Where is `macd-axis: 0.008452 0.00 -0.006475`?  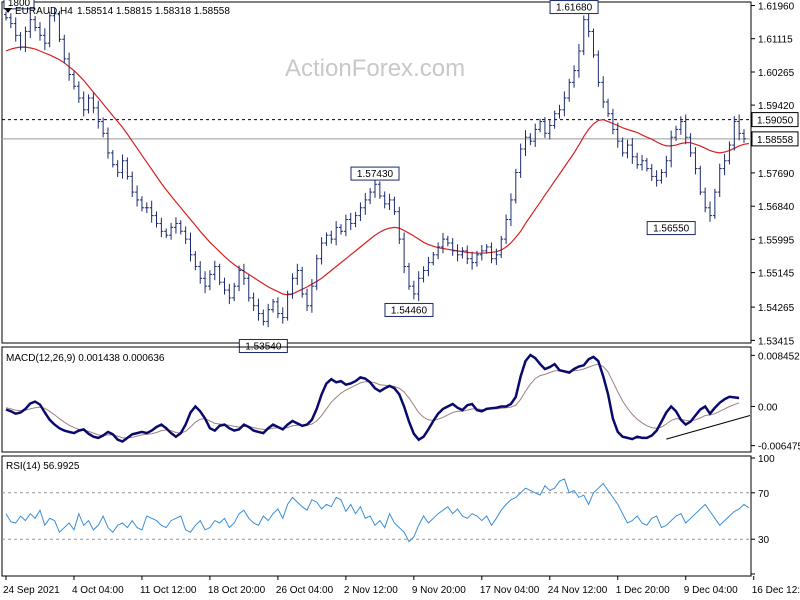 macd-axis: 0.008452 0.00 -0.006475 is located at coordinates (775, 402).